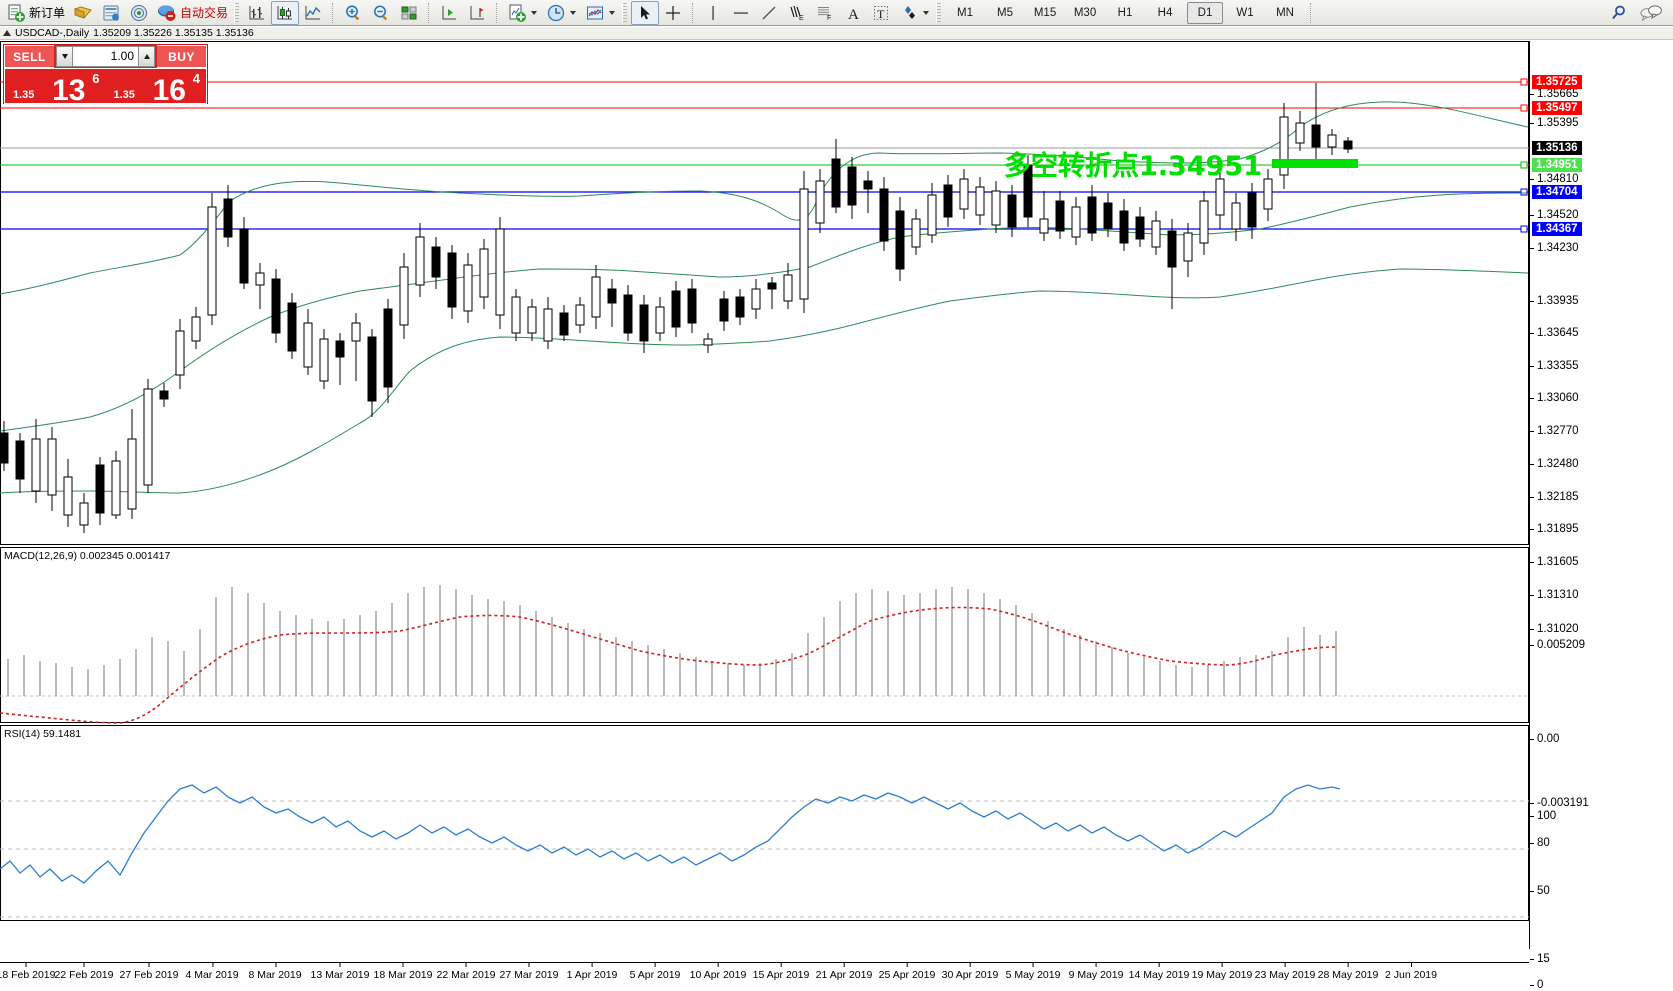 Image resolution: width=1673 pixels, height=991 pixels. Describe the element at coordinates (204, 12) in the screenshot. I see `auto-trading-label: 自动交易` at that location.